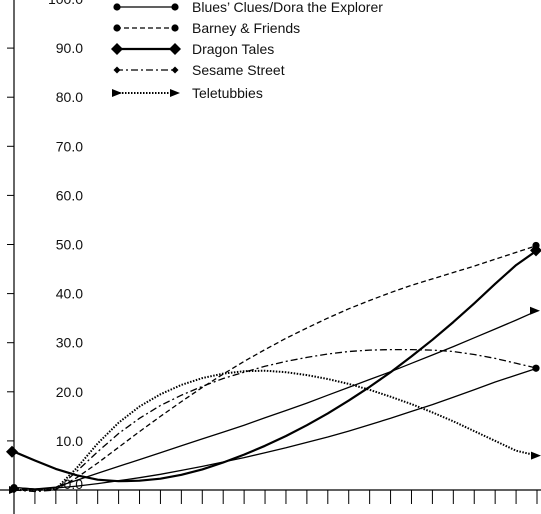  I want to click on y-tick-label: 100.0, so click(65, 3).